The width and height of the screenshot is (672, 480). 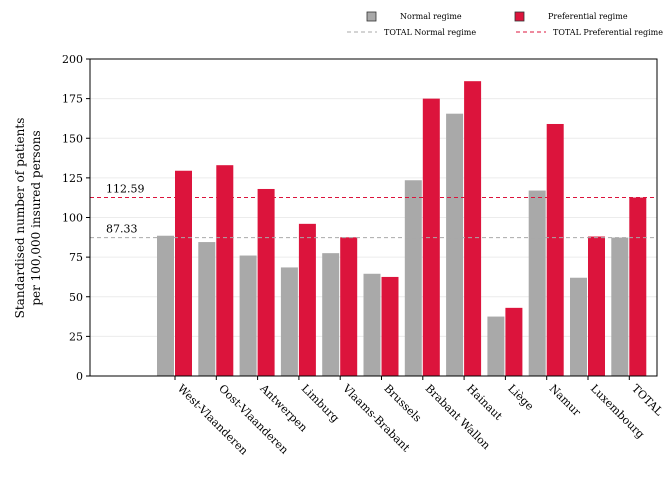 What do you see at coordinates (484, 402) in the screenshot?
I see `x-tick-label: Hainaut` at bounding box center [484, 402].